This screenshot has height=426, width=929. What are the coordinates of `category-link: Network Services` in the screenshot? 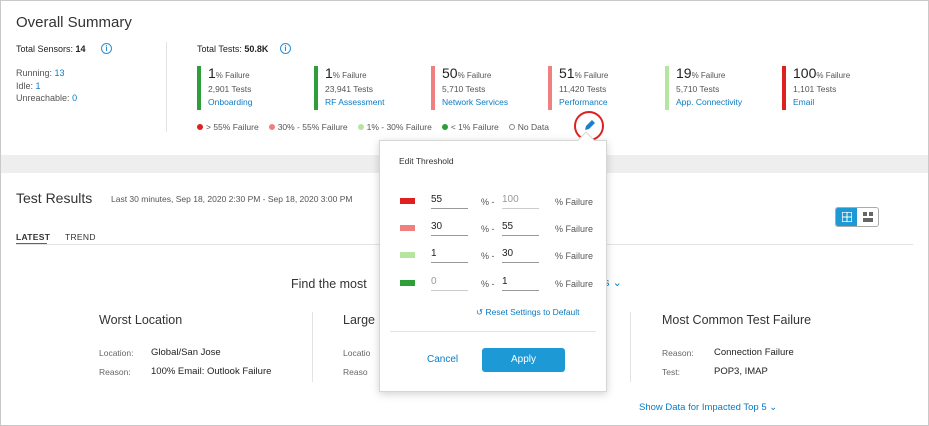 It's located at (475, 102).